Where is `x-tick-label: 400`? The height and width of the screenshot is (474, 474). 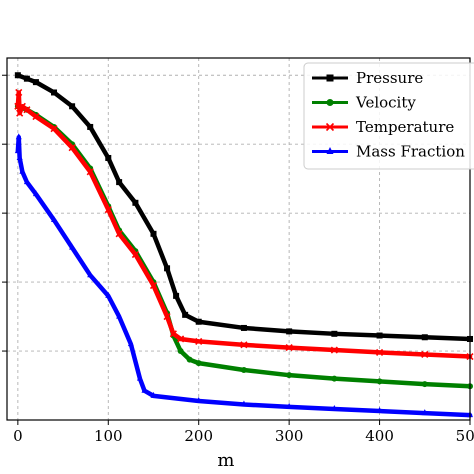
x-tick-label: 400 is located at coordinates (379, 436).